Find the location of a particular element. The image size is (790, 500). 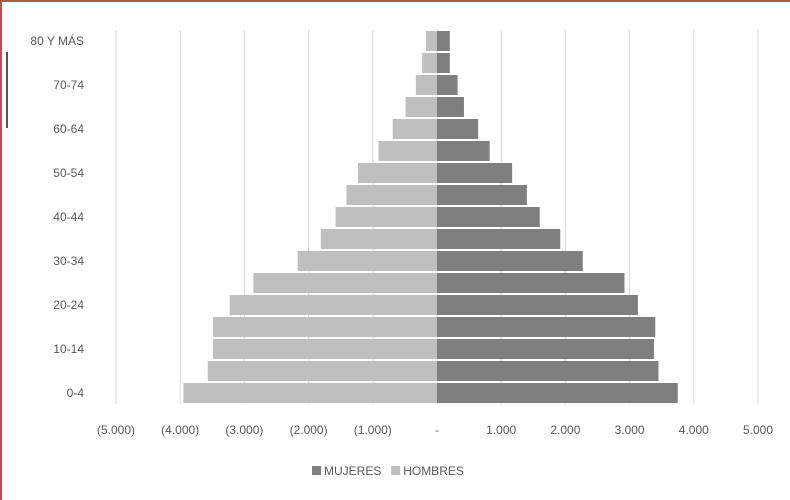

y-tick-label: 80 Y MÁS is located at coordinates (57, 40).